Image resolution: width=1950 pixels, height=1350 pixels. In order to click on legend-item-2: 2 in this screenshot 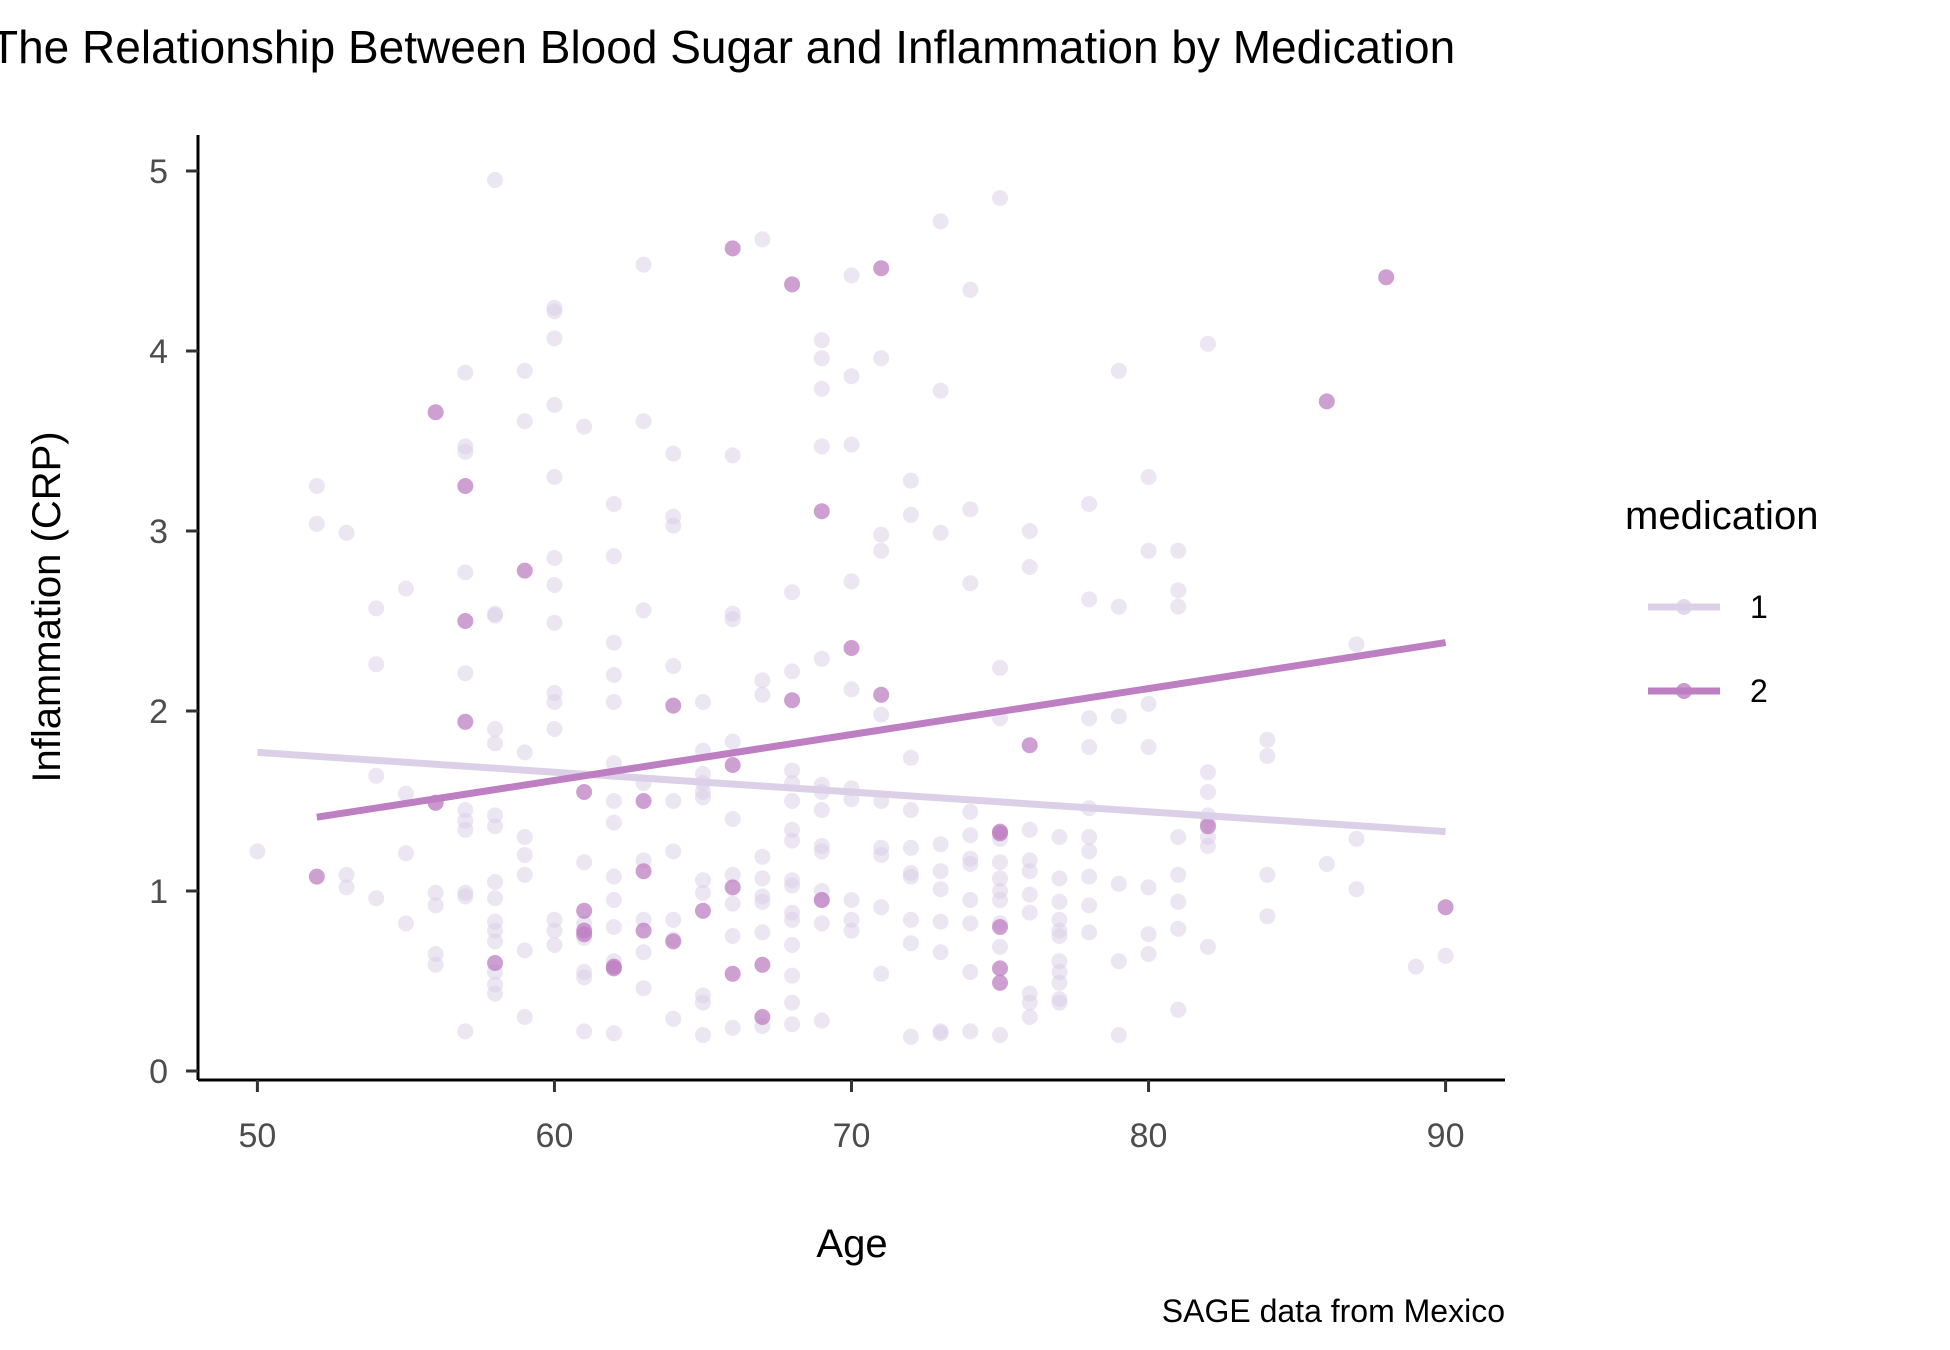, I will do `click(1708, 691)`.